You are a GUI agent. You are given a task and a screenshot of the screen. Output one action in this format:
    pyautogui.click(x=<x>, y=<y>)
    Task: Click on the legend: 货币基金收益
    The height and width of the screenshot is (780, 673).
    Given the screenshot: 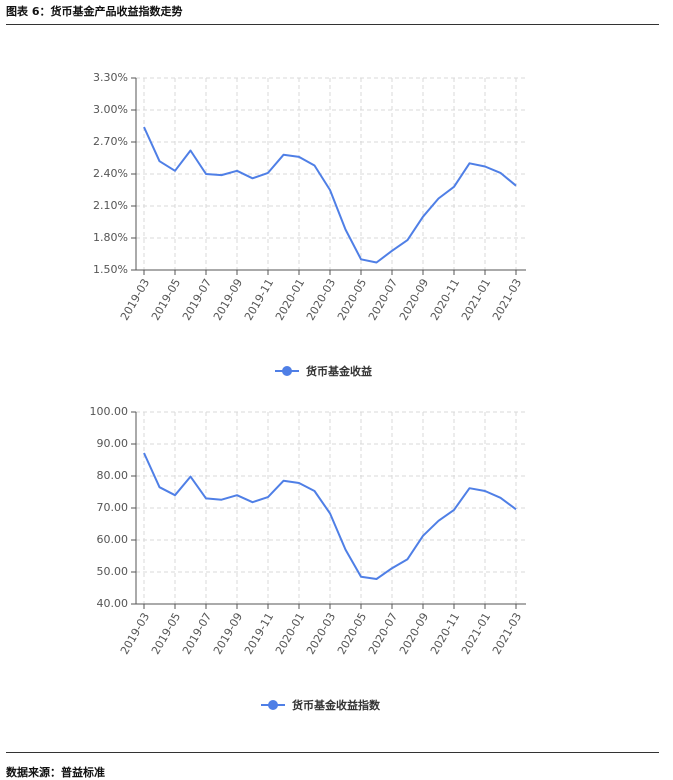 What is the action you would take?
    pyautogui.click(x=323, y=371)
    